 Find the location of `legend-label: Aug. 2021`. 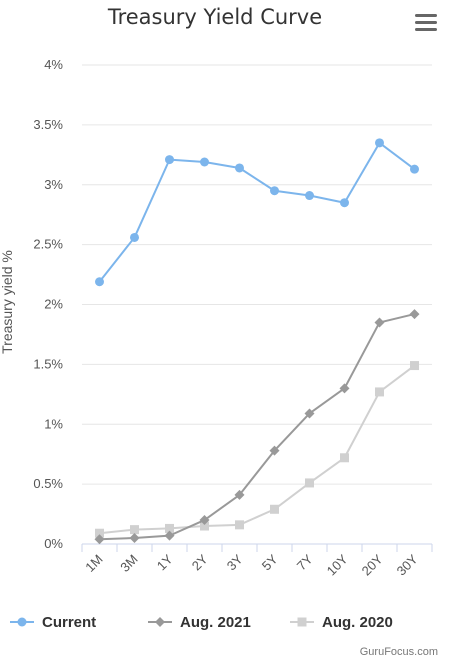

legend-label: Aug. 2021 is located at coordinates (215, 622).